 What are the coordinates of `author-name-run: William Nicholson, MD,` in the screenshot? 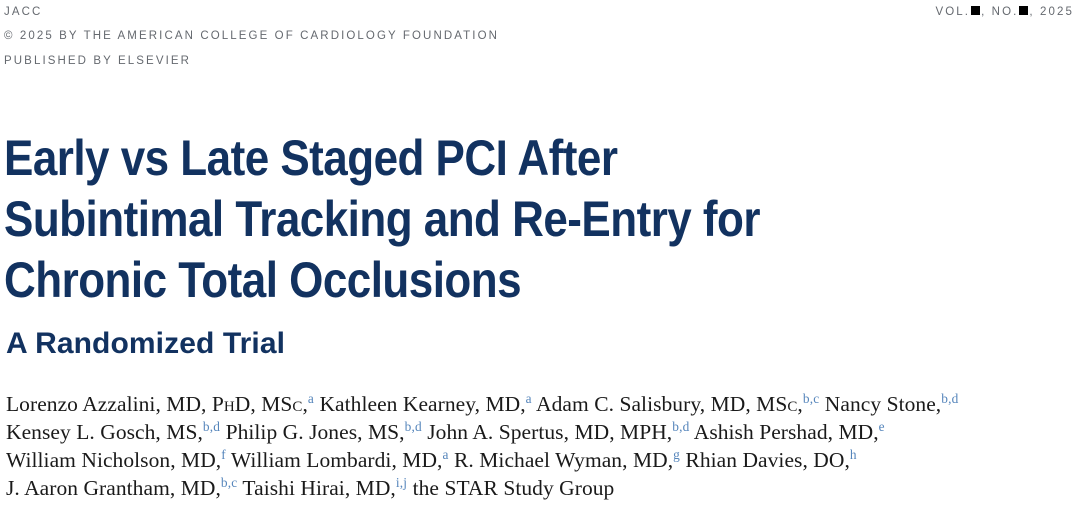 It's located at (114, 460).